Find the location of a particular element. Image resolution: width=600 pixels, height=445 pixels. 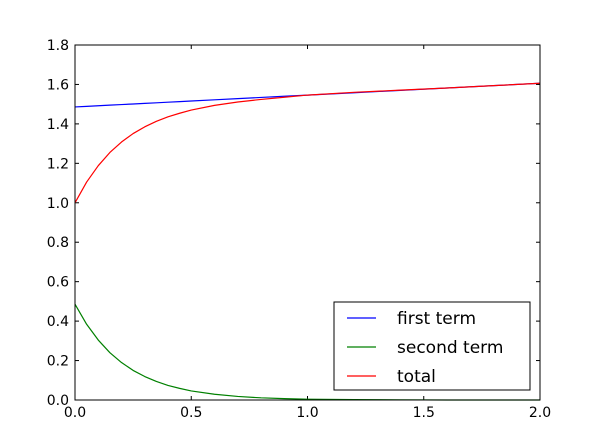

legend-box is located at coordinates (432, 346).